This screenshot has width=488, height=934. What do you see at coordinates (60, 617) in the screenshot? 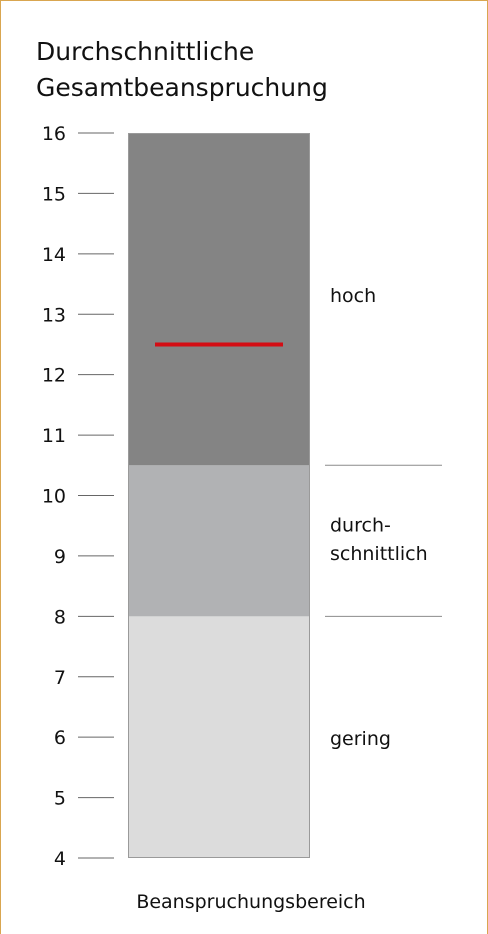
I see `y-tick-label: 8` at bounding box center [60, 617].